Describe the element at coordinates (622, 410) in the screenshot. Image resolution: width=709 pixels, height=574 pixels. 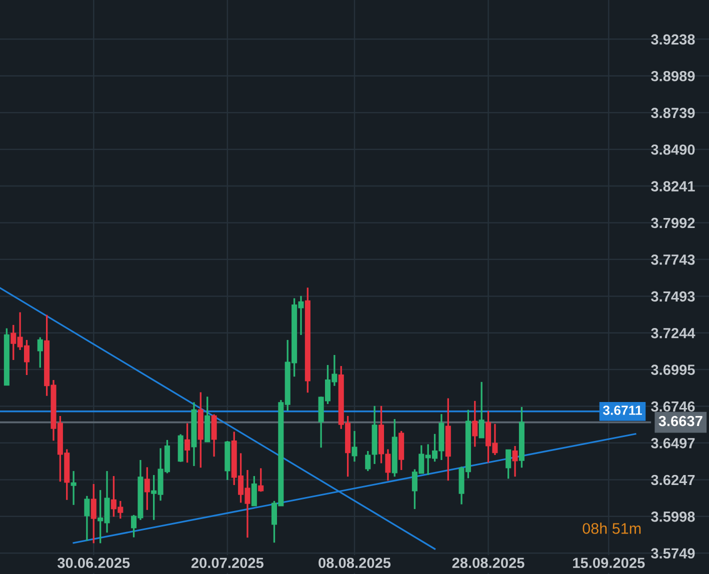
I see `ref-line-label: 3.6711` at that location.